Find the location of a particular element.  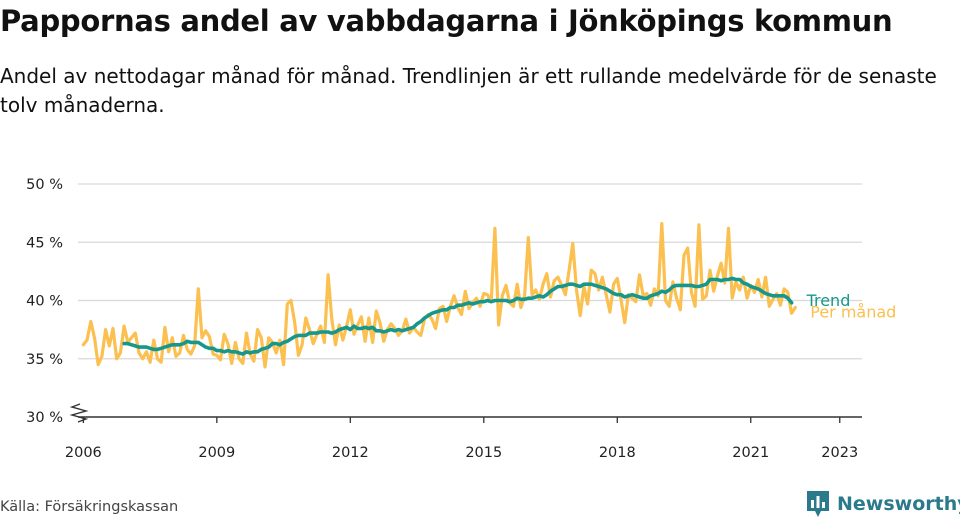

y-tick-label: 40 % is located at coordinates (44, 302).